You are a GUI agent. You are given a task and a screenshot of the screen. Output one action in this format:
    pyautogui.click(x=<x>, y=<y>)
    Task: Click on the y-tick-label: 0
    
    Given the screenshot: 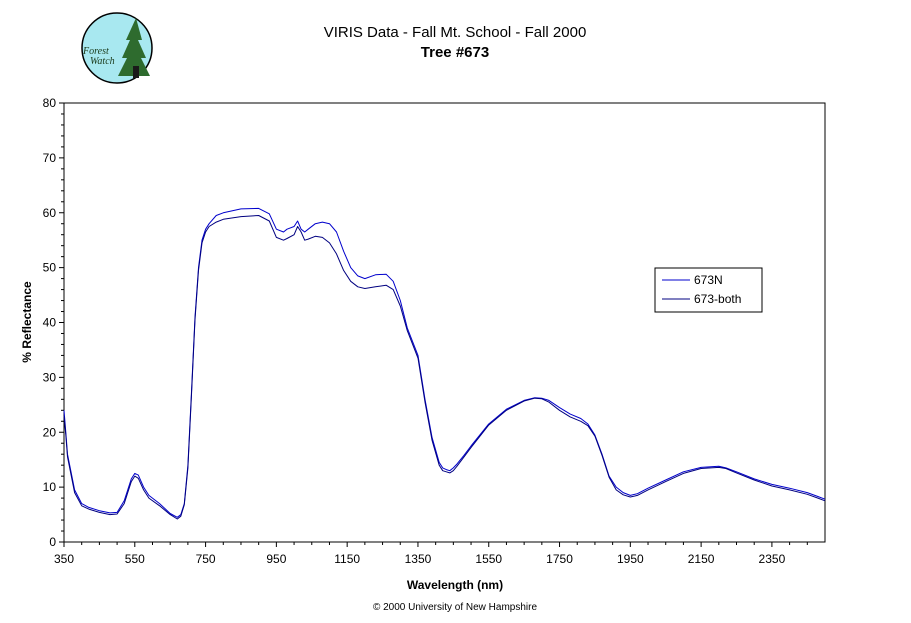 What is the action you would take?
    pyautogui.click(x=52, y=542)
    